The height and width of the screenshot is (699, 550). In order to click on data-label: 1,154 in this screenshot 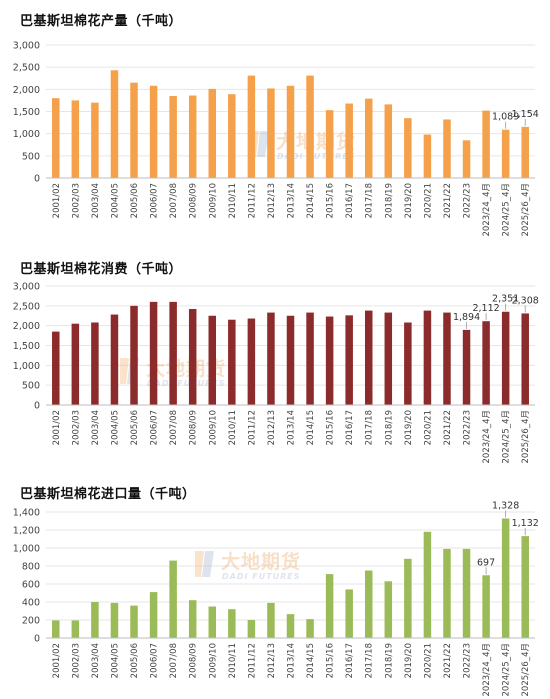, I will do `click(525, 114)`.